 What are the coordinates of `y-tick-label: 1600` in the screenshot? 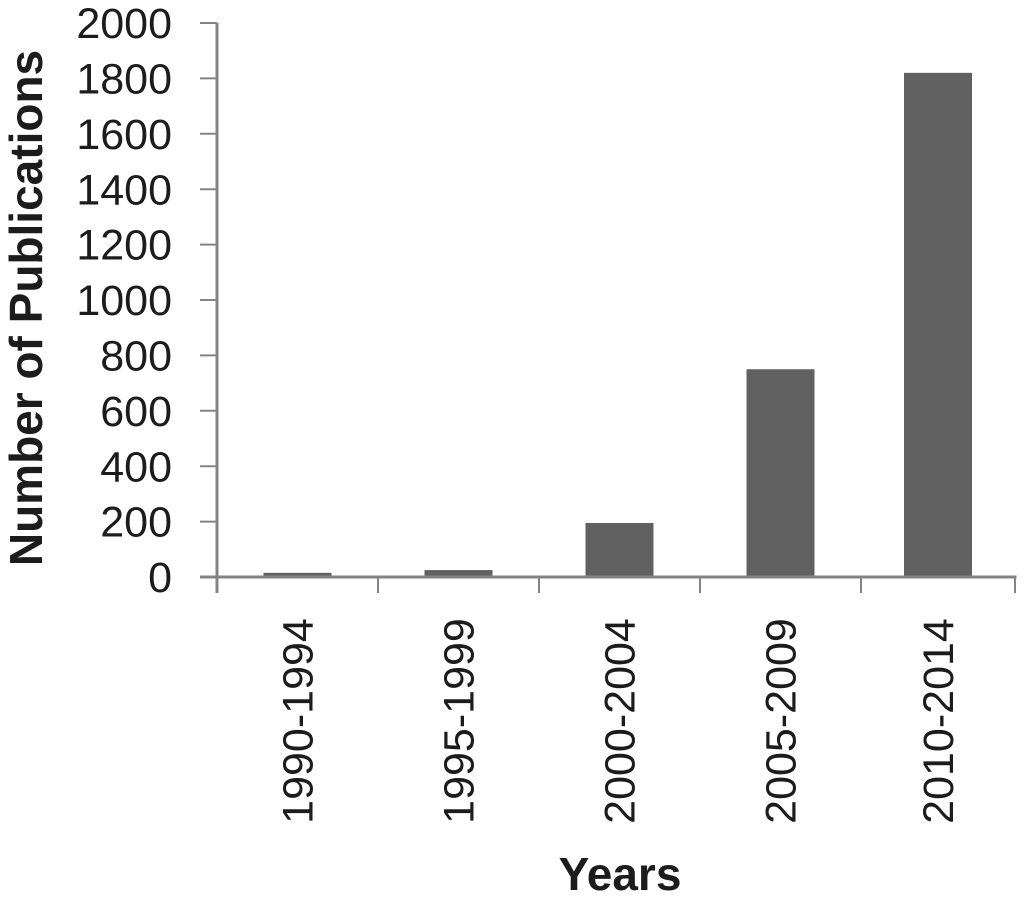 It's located at (124, 135).